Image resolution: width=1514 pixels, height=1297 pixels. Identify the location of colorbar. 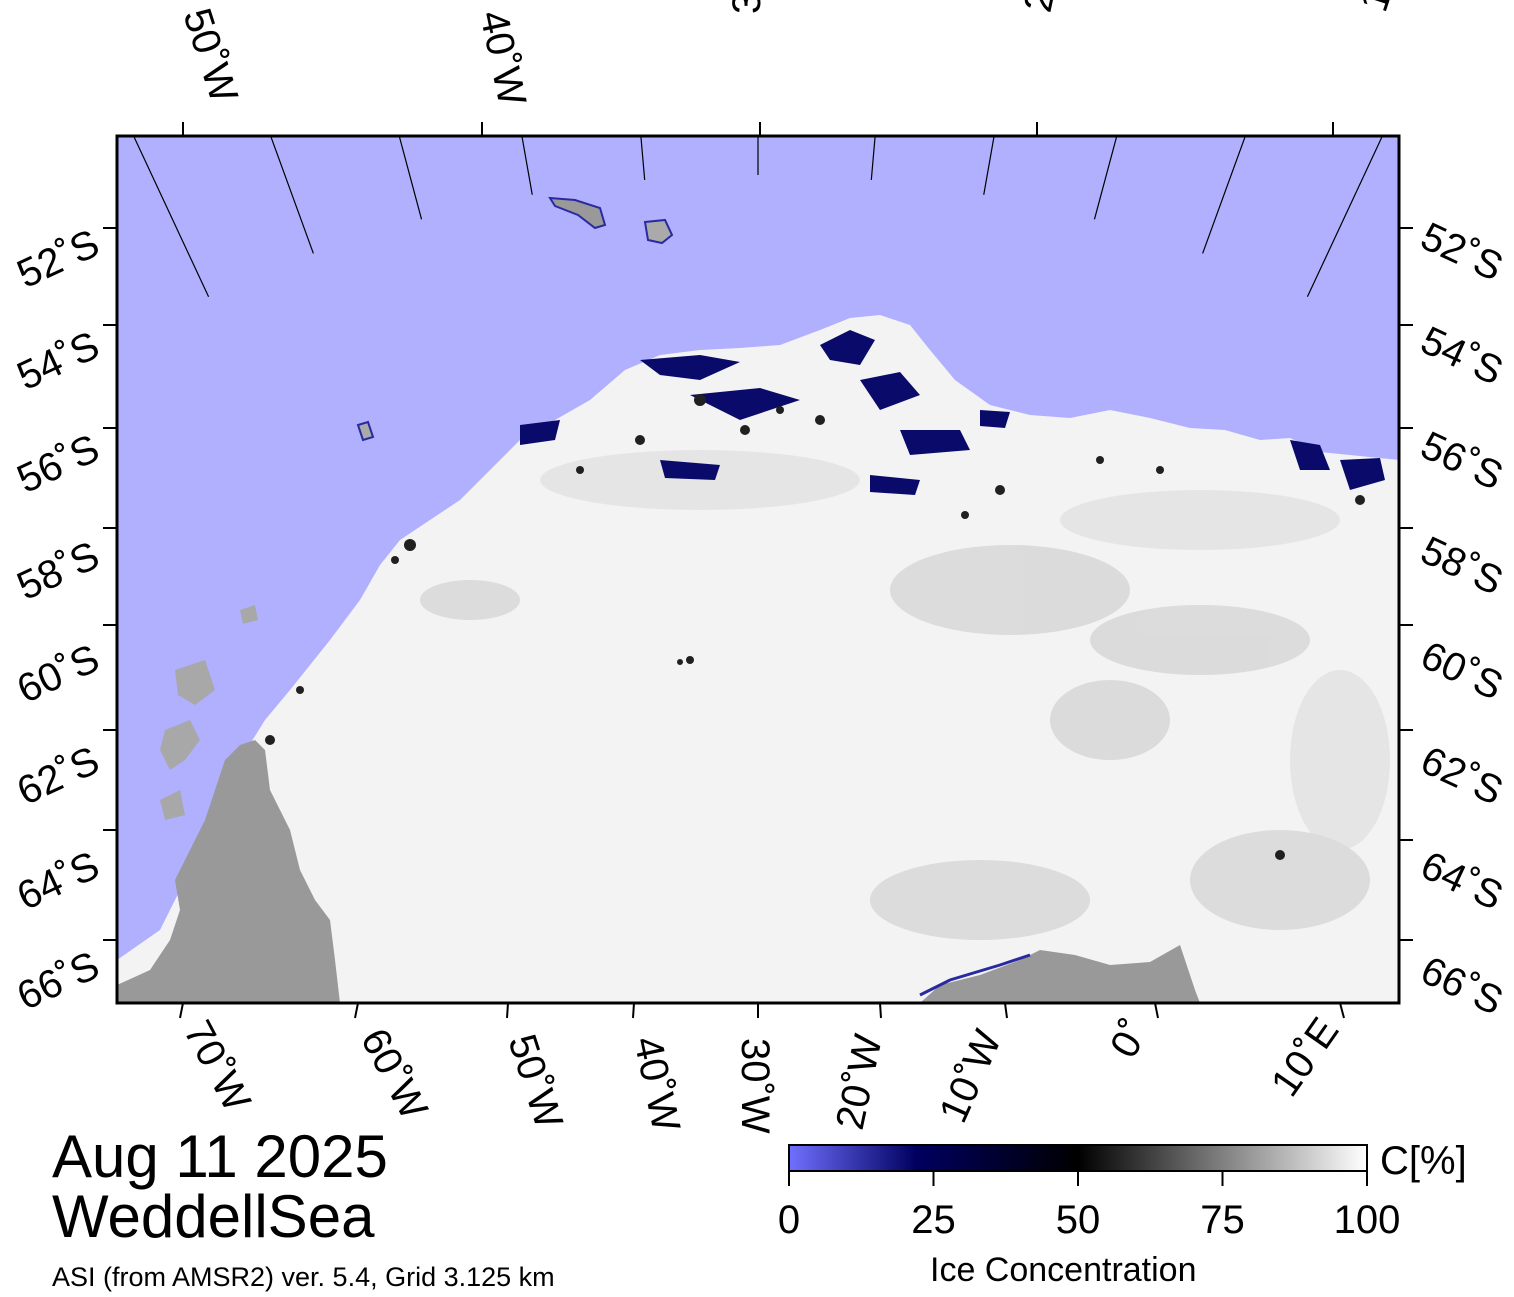
(1078, 1158).